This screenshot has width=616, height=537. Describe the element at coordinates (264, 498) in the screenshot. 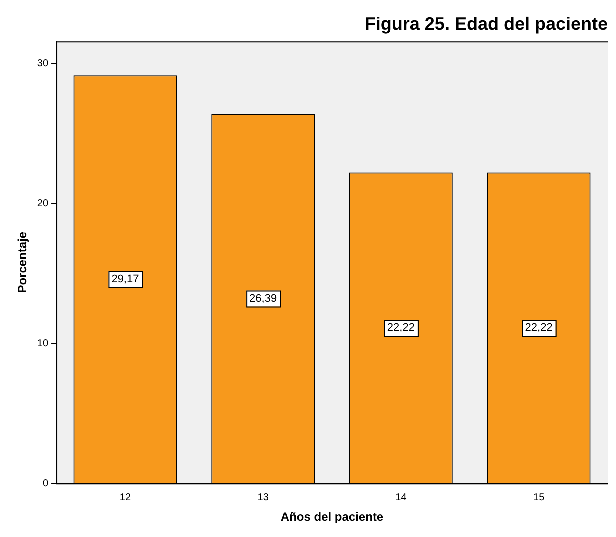

I see `x-tick-label: 13` at that location.